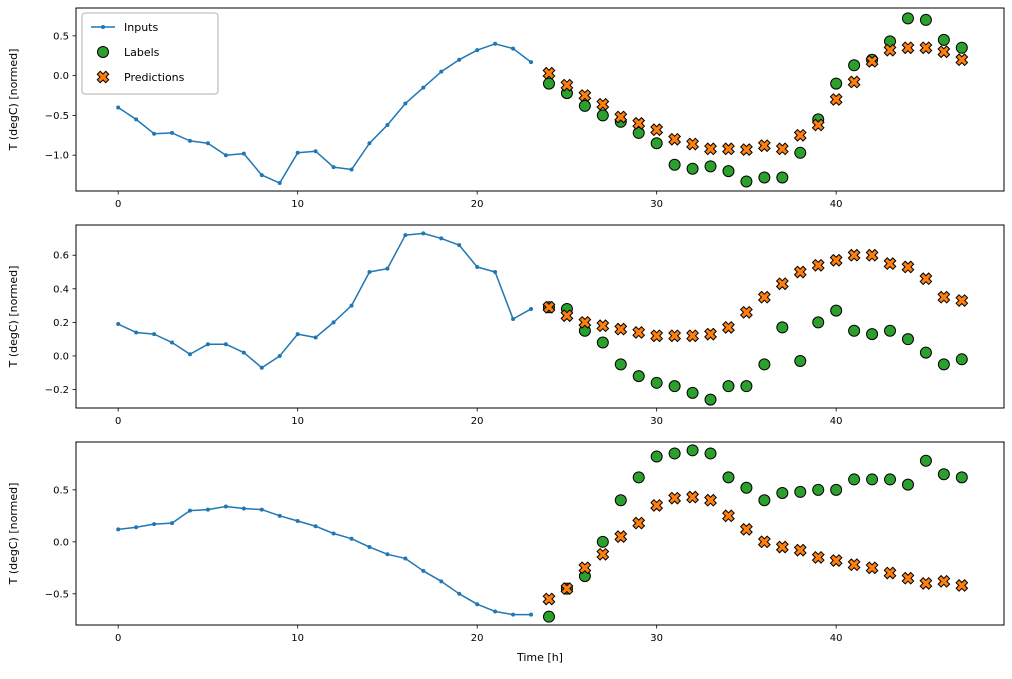 This screenshot has width=1012, height=679. Describe the element at coordinates (539, 657) in the screenshot. I see `x-axis-label: Time [h]` at that location.